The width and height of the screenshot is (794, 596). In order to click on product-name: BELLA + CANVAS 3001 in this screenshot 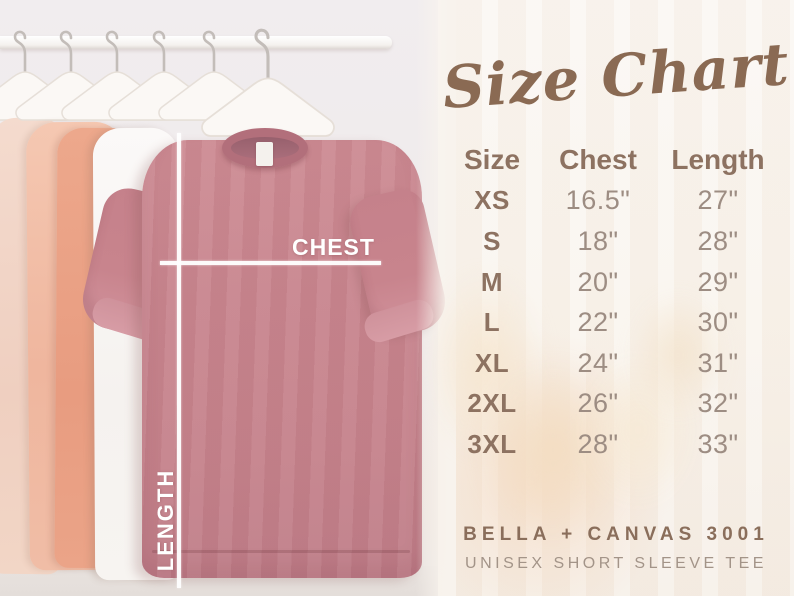, I will do `click(616, 534)`.